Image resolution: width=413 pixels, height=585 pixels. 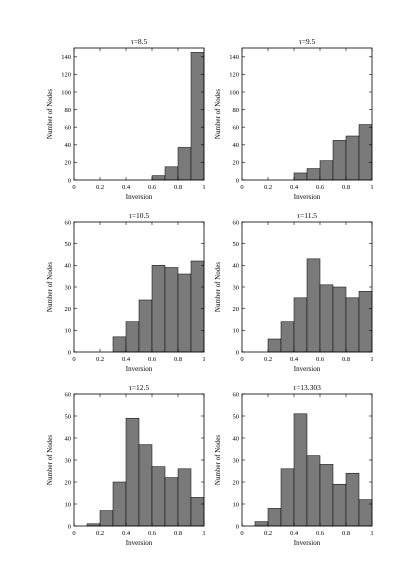 What do you see at coordinates (234, 92) in the screenshot?
I see `y-tick-label: 100` at bounding box center [234, 92].